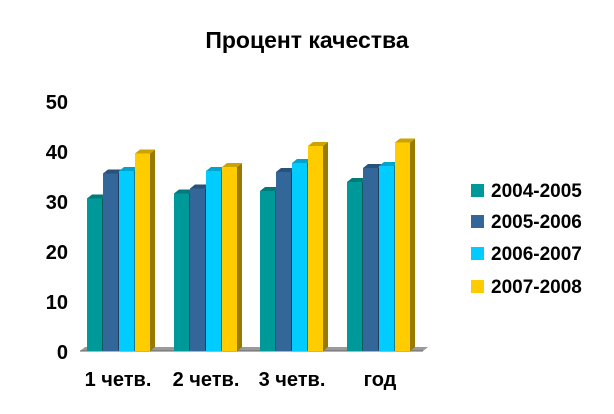 The height and width of the screenshot is (414, 614). I want to click on y-tick-label: 20, so click(57, 253).